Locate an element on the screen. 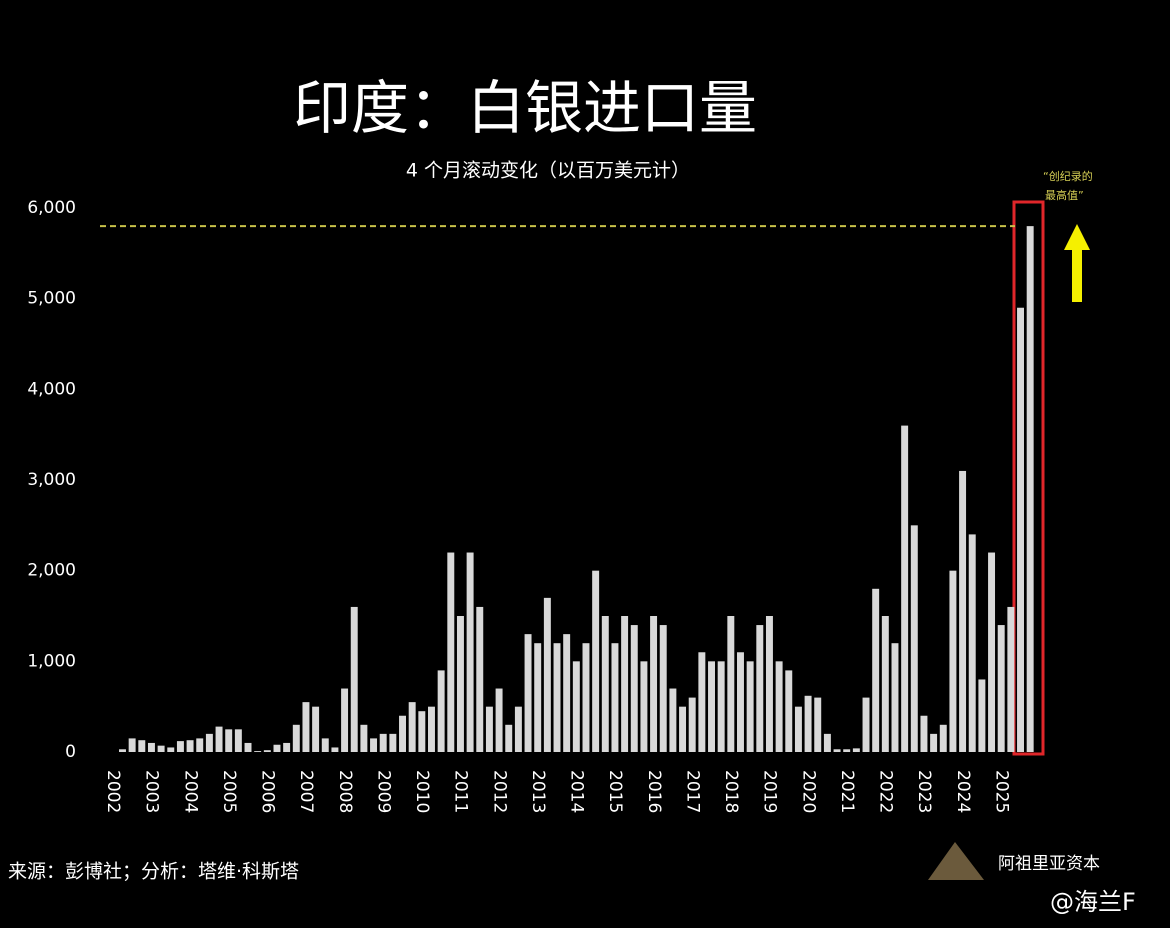  annotation: “创纪录的 is located at coordinates (1068, 176).